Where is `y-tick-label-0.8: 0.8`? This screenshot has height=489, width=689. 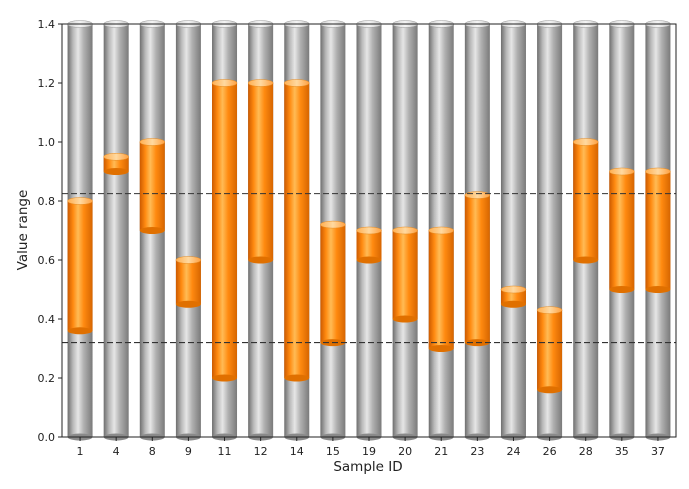
y-tick-label-0.8: 0.8 is located at coordinates (47, 201).